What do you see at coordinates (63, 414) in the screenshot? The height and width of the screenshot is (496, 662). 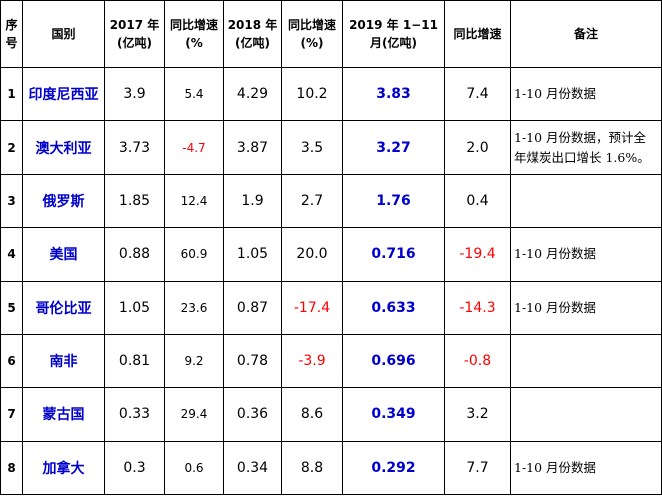 I see `row-country: 蒙古国` at bounding box center [63, 414].